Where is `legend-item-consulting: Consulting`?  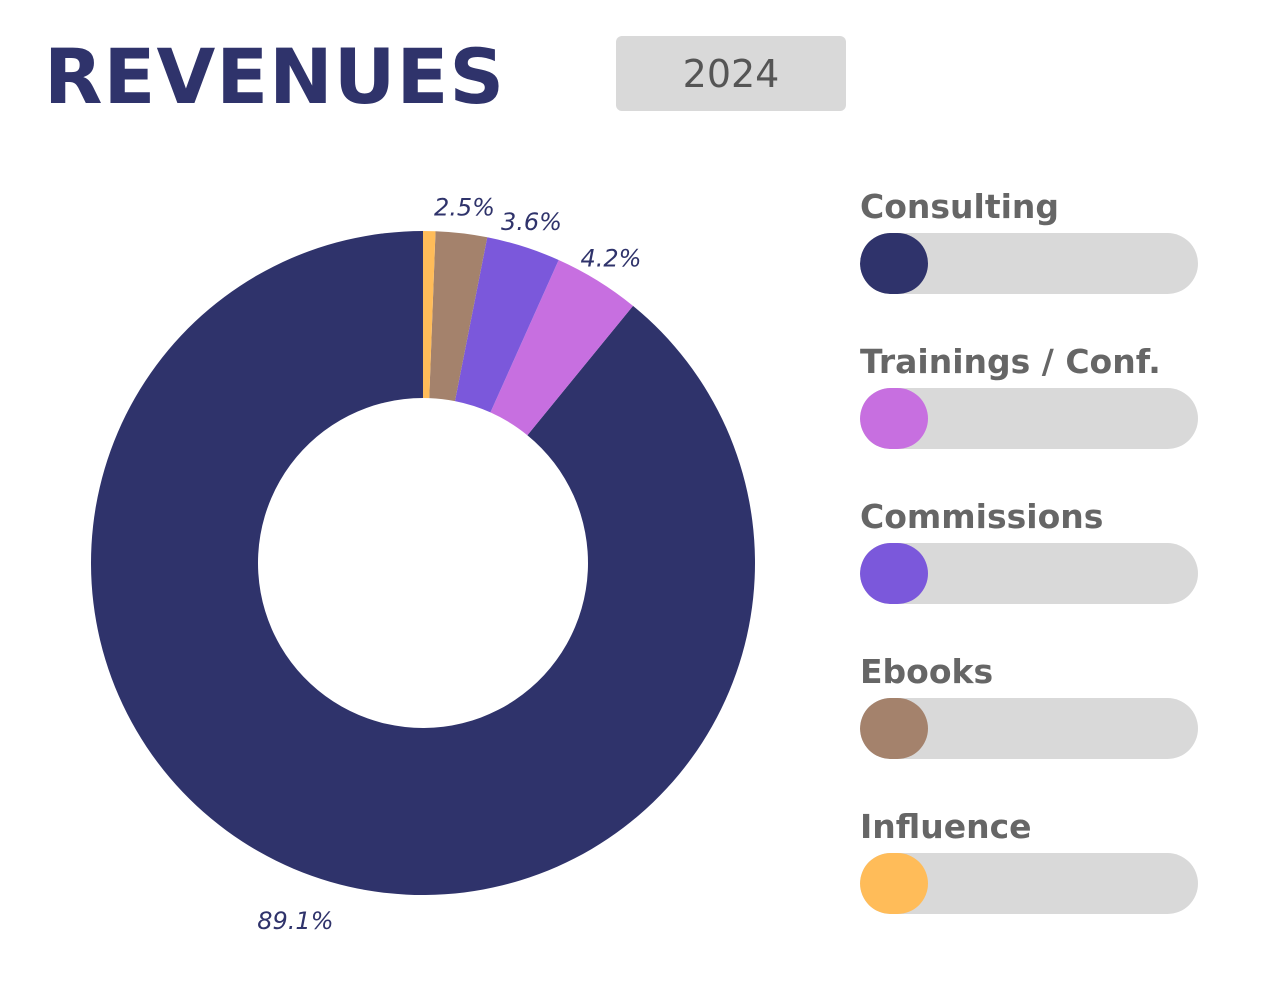
legend-item-consulting: Consulting is located at coordinates (1030, 262).